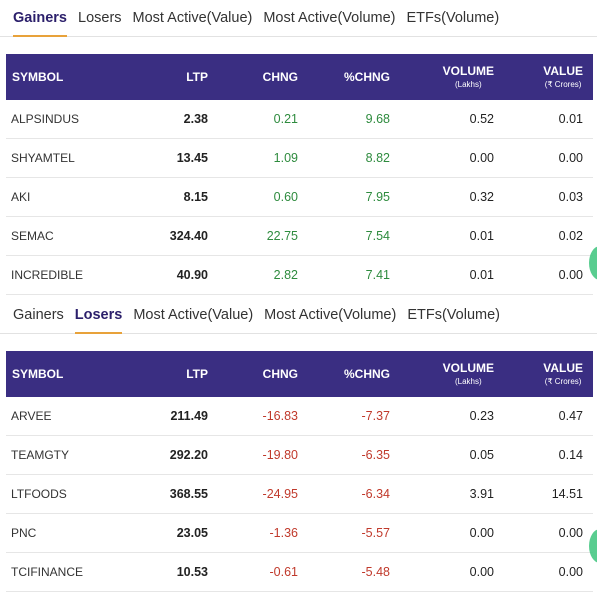  I want to click on cell-symbol: AKI, so click(21, 197).